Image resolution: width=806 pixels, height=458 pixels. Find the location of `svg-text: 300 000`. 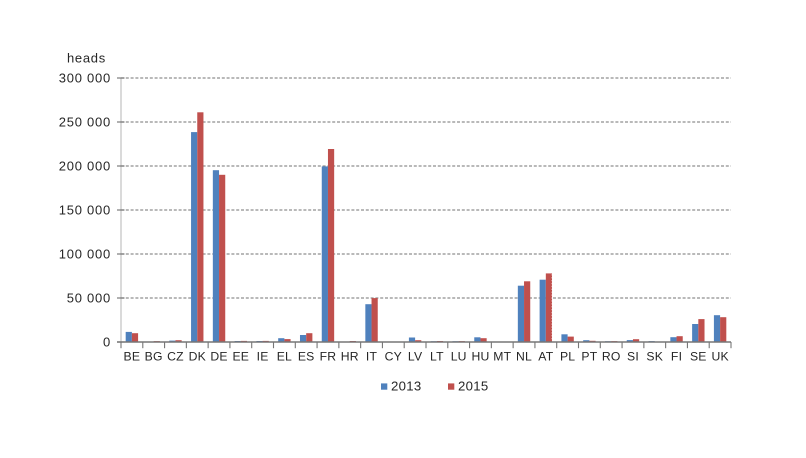

svg-text: 300 000 is located at coordinates (85, 78).